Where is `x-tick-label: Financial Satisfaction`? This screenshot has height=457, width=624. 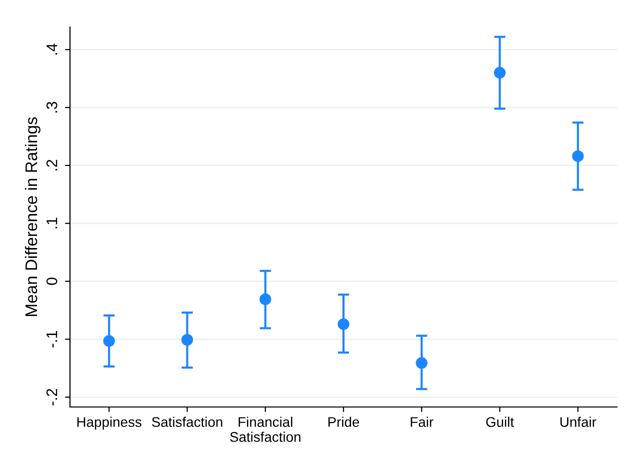
x-tick-label: Financial Satisfaction is located at coordinates (265, 429).